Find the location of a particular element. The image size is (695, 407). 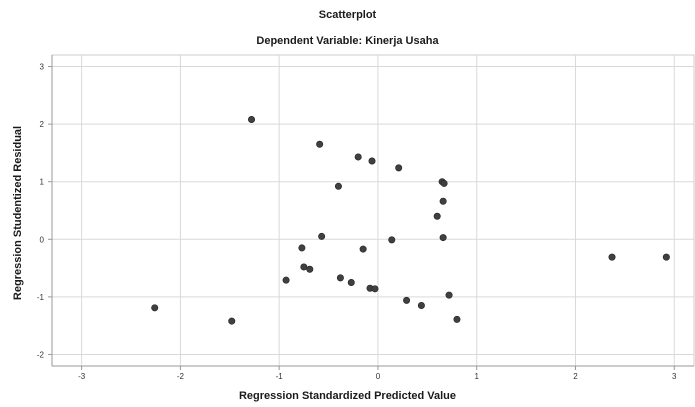

y-tick-label: 3 is located at coordinates (42, 67).